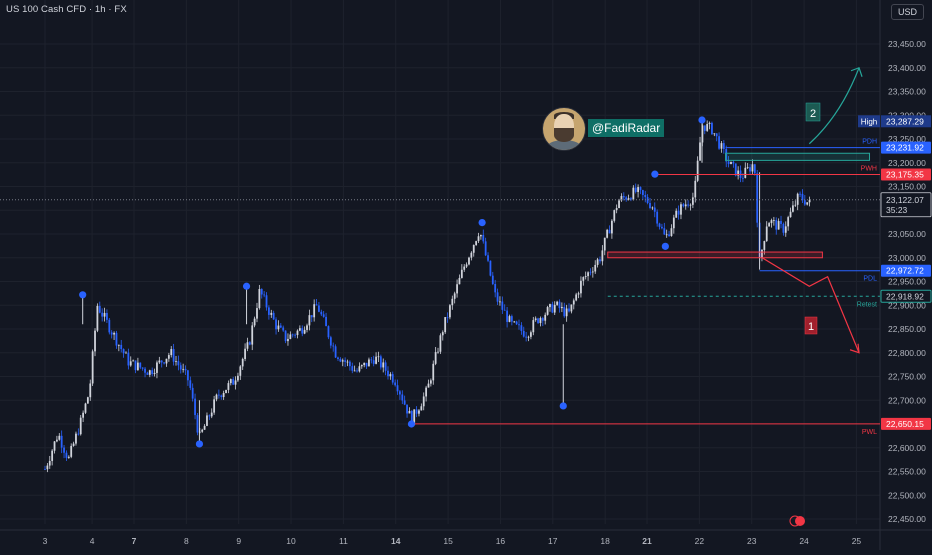  What do you see at coordinates (907, 44) in the screenshot?
I see `price-tick-label: 23,450.00` at bounding box center [907, 44].